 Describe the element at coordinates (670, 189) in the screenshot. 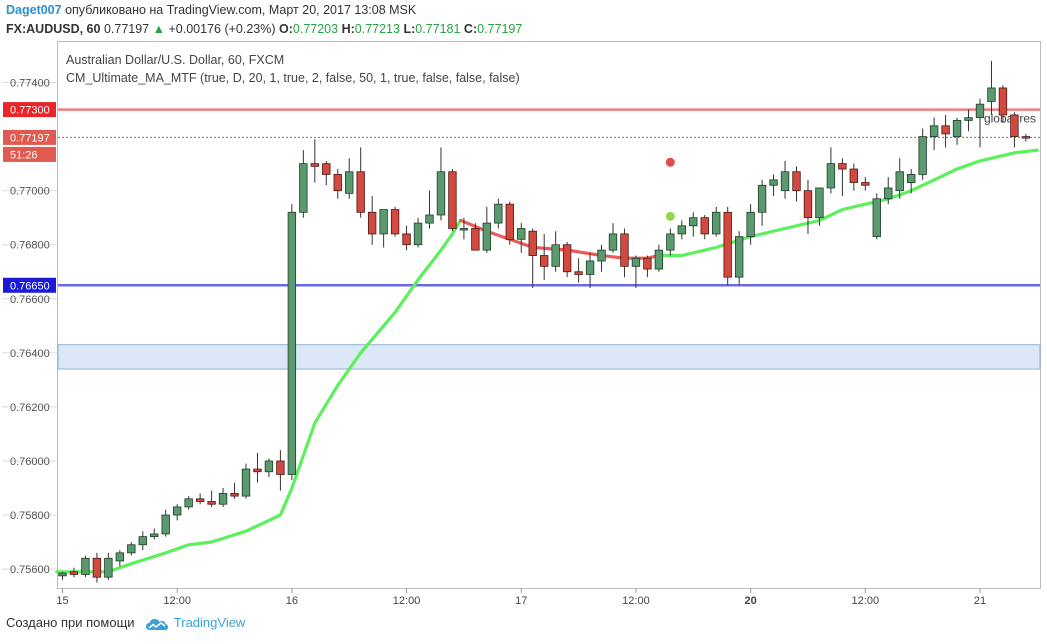

I see `signal-dots` at that location.